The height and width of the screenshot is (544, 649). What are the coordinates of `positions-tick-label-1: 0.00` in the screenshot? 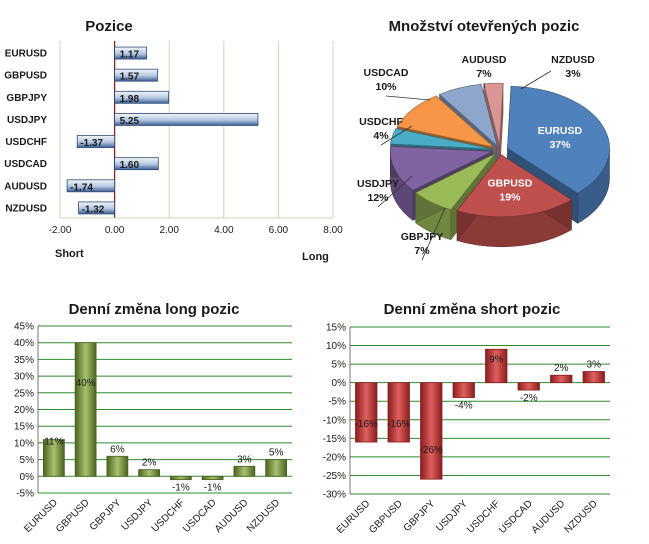 It's located at (115, 230).